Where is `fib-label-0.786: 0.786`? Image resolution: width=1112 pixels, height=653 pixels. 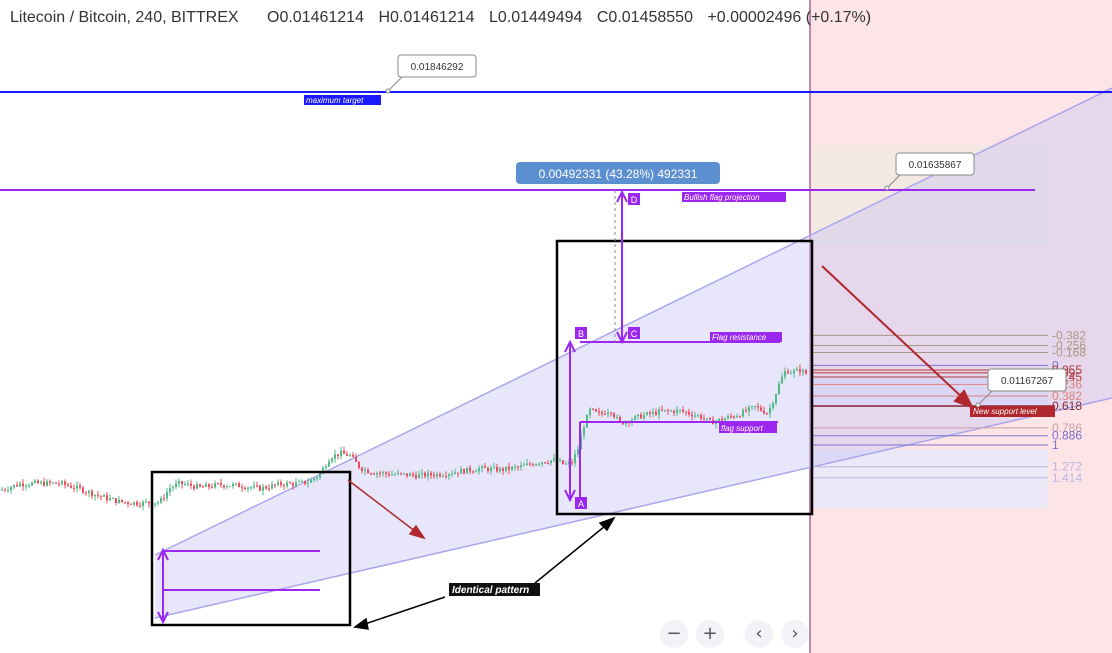 fib-label-0.786: 0.786 is located at coordinates (1067, 428).